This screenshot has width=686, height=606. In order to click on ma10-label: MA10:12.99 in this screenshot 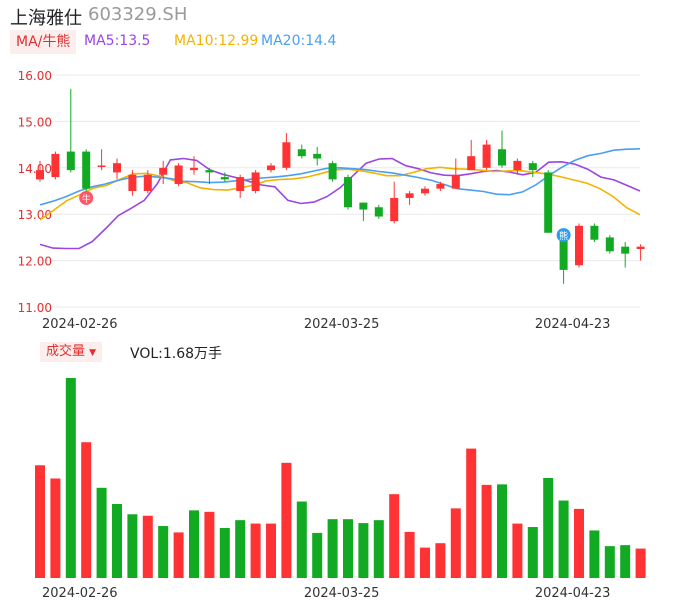, I will do `click(216, 41)`.